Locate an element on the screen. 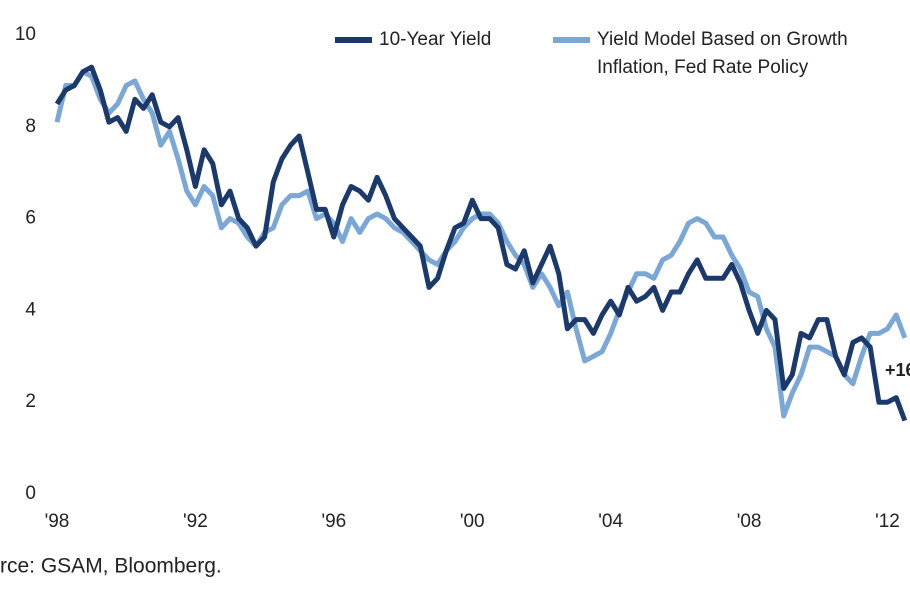  x-tick-label: '08 is located at coordinates (749, 521).